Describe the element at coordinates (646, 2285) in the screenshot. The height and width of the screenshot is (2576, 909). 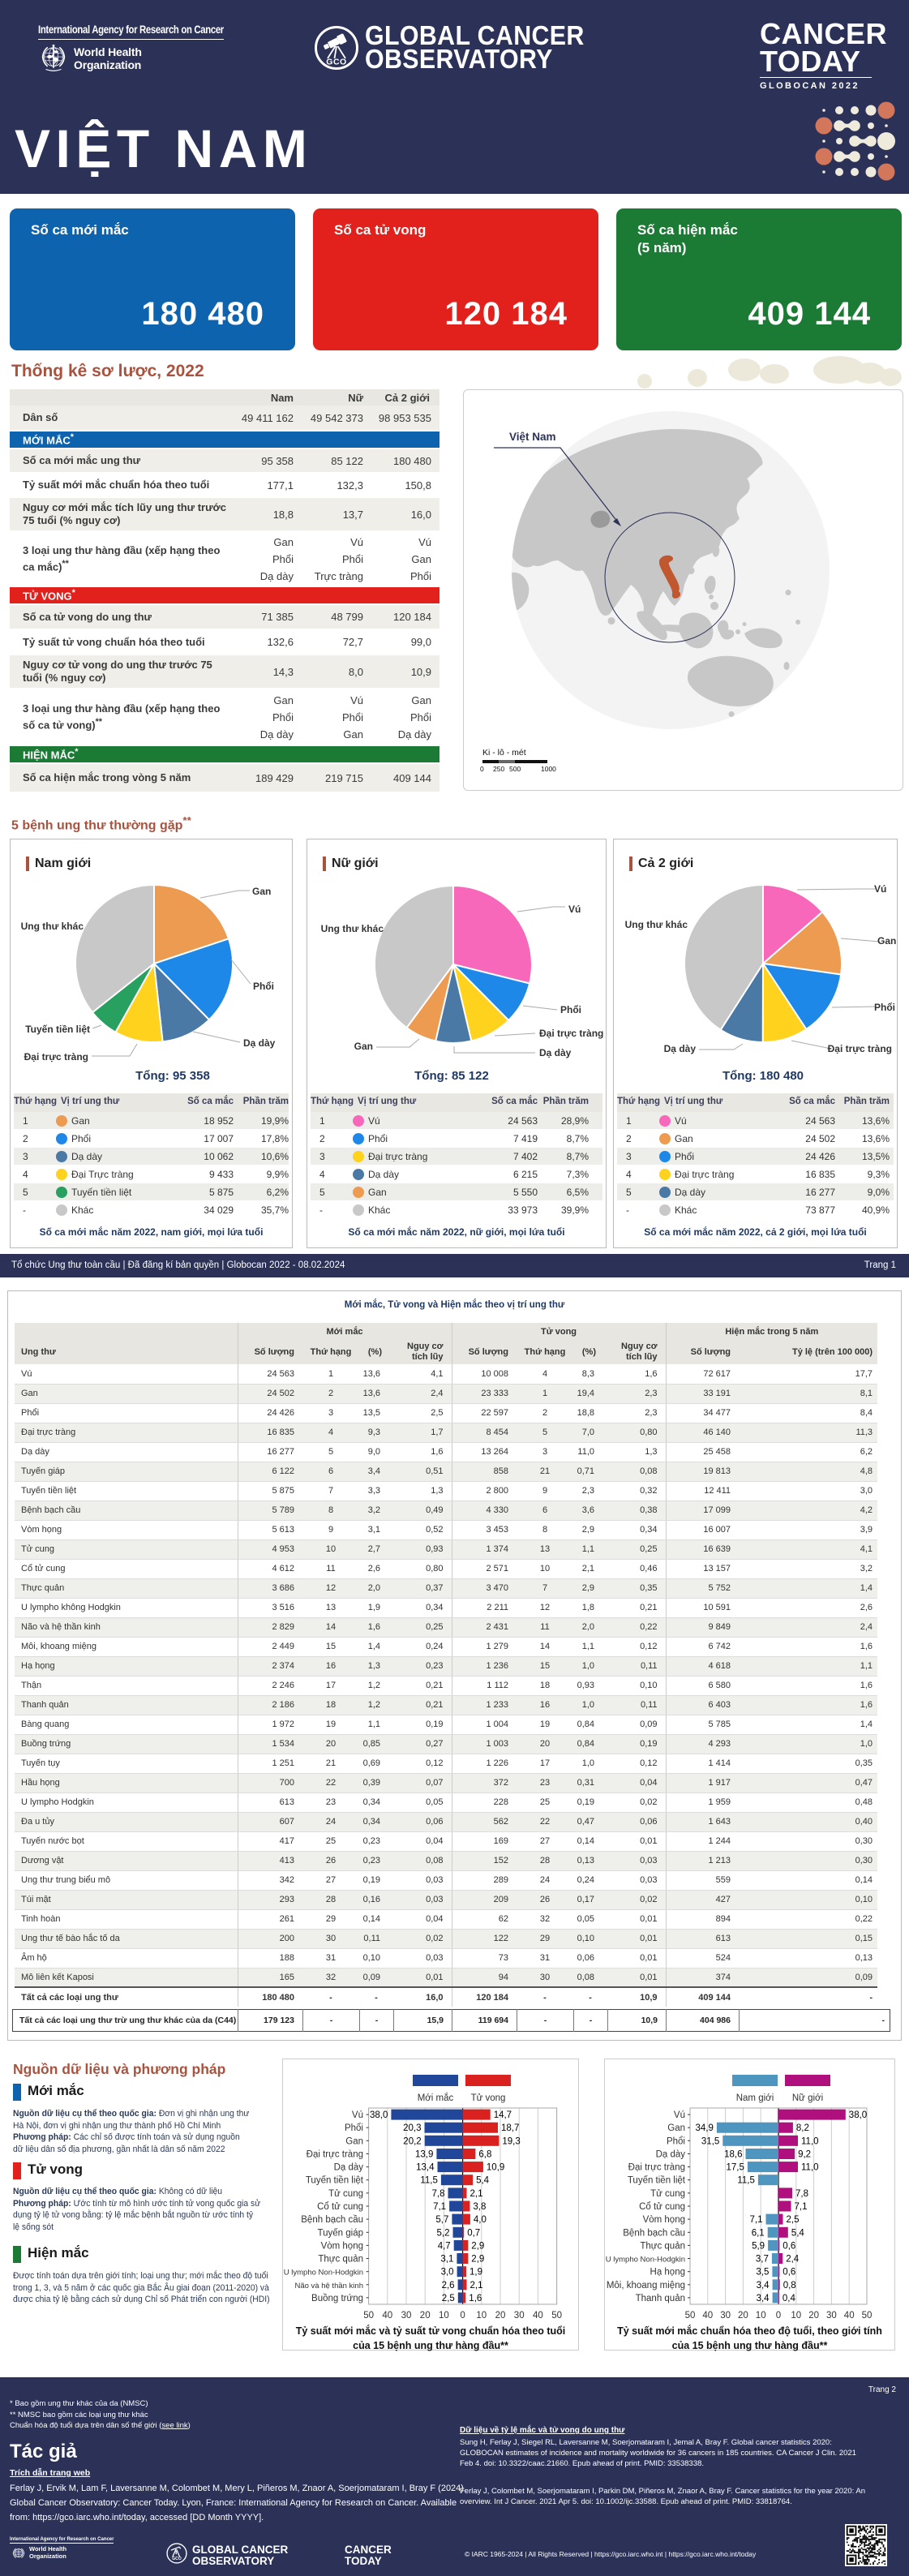
I see `svg-text: Môi, khoang miệng` at that location.